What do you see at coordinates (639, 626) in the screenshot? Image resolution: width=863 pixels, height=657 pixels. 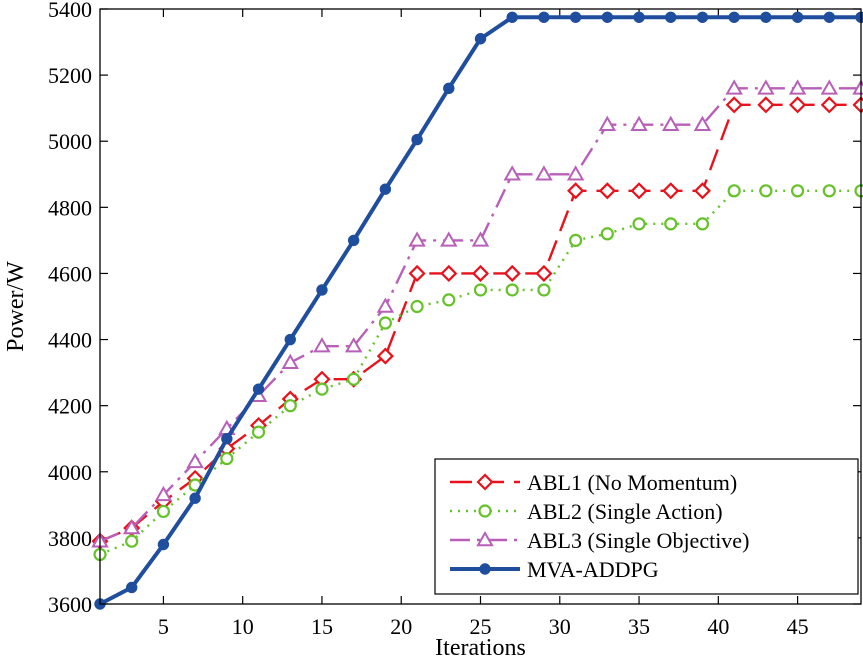 I see `x-tick-label: 35` at bounding box center [639, 626].